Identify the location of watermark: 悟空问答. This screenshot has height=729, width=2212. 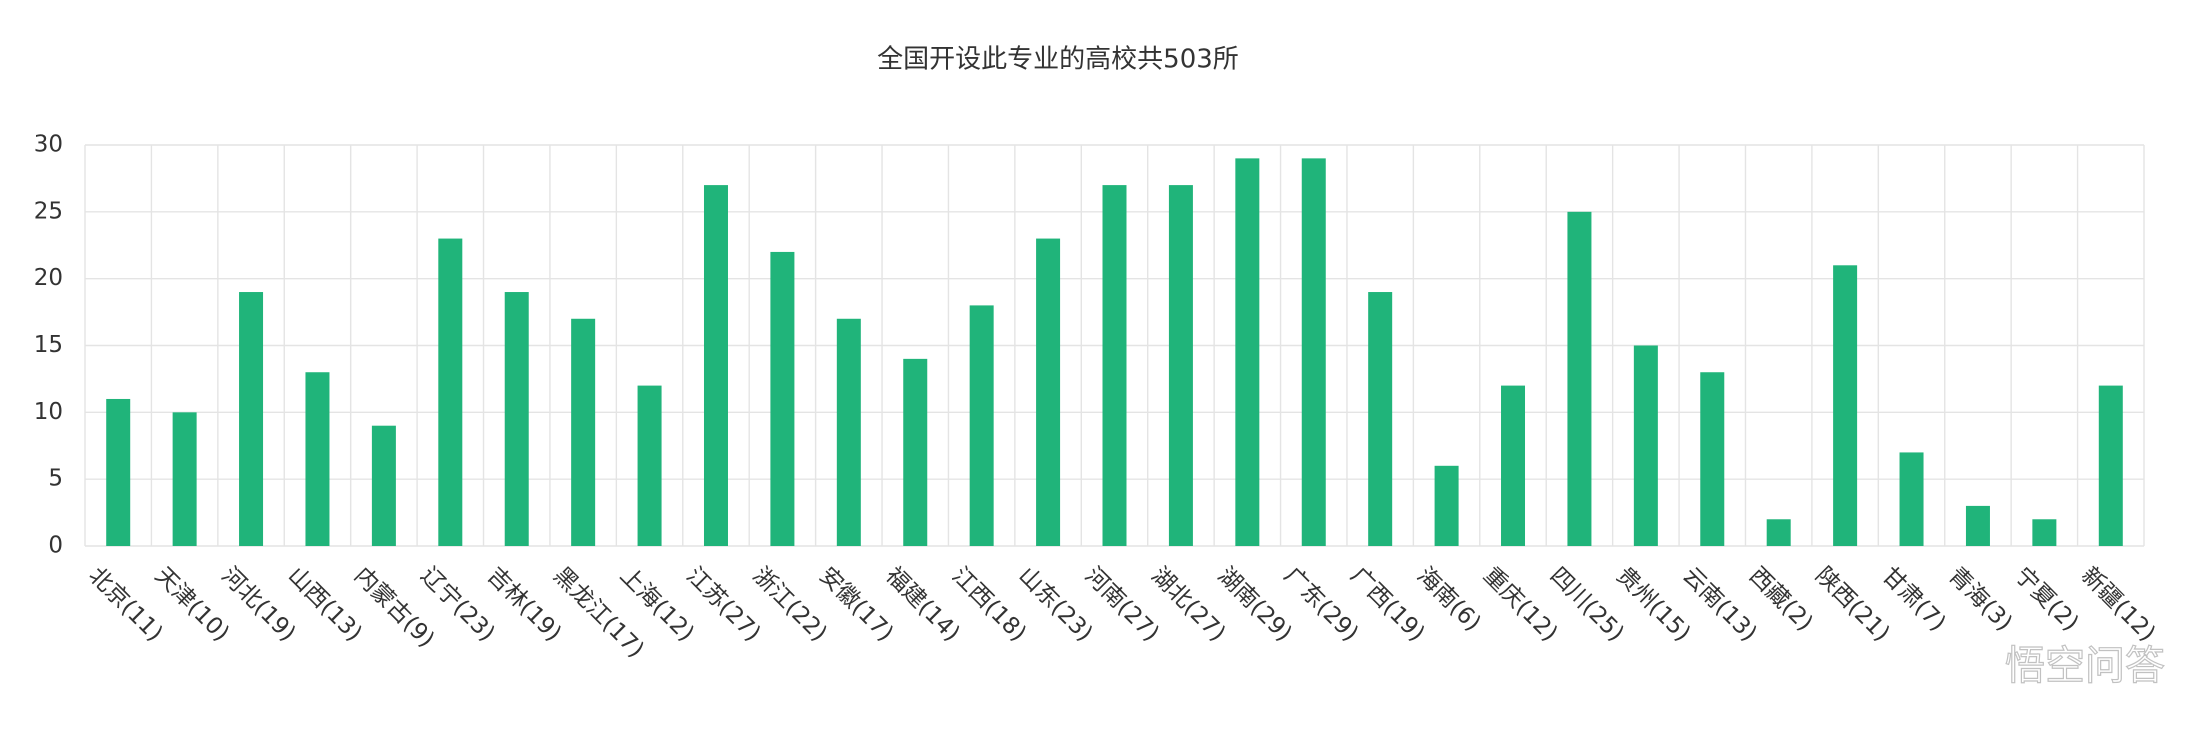
(2085, 666).